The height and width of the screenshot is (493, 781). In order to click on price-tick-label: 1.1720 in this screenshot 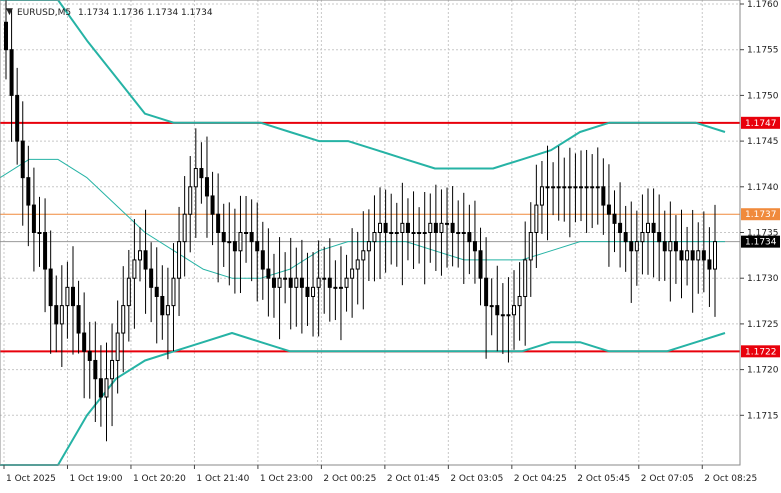, I will do `click(763, 371)`.